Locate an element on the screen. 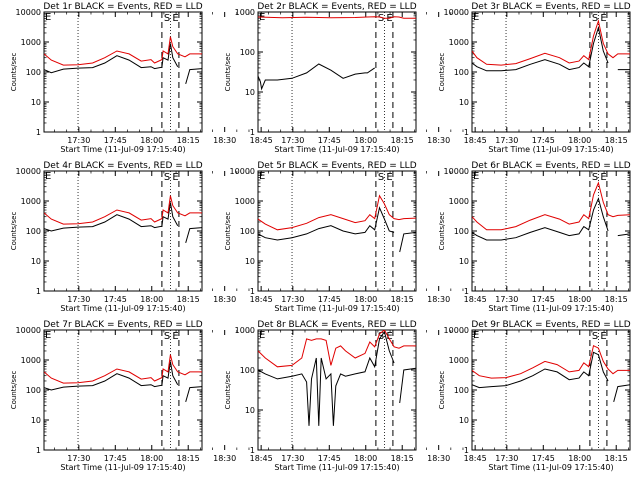 This screenshot has width=640, height=480. chart-title: Det 1r BLACK = Events, RED = LLD is located at coordinates (122, 7).